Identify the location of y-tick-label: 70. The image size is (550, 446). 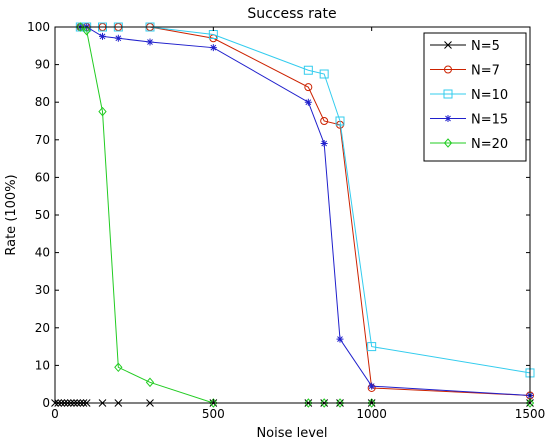
(42, 140).